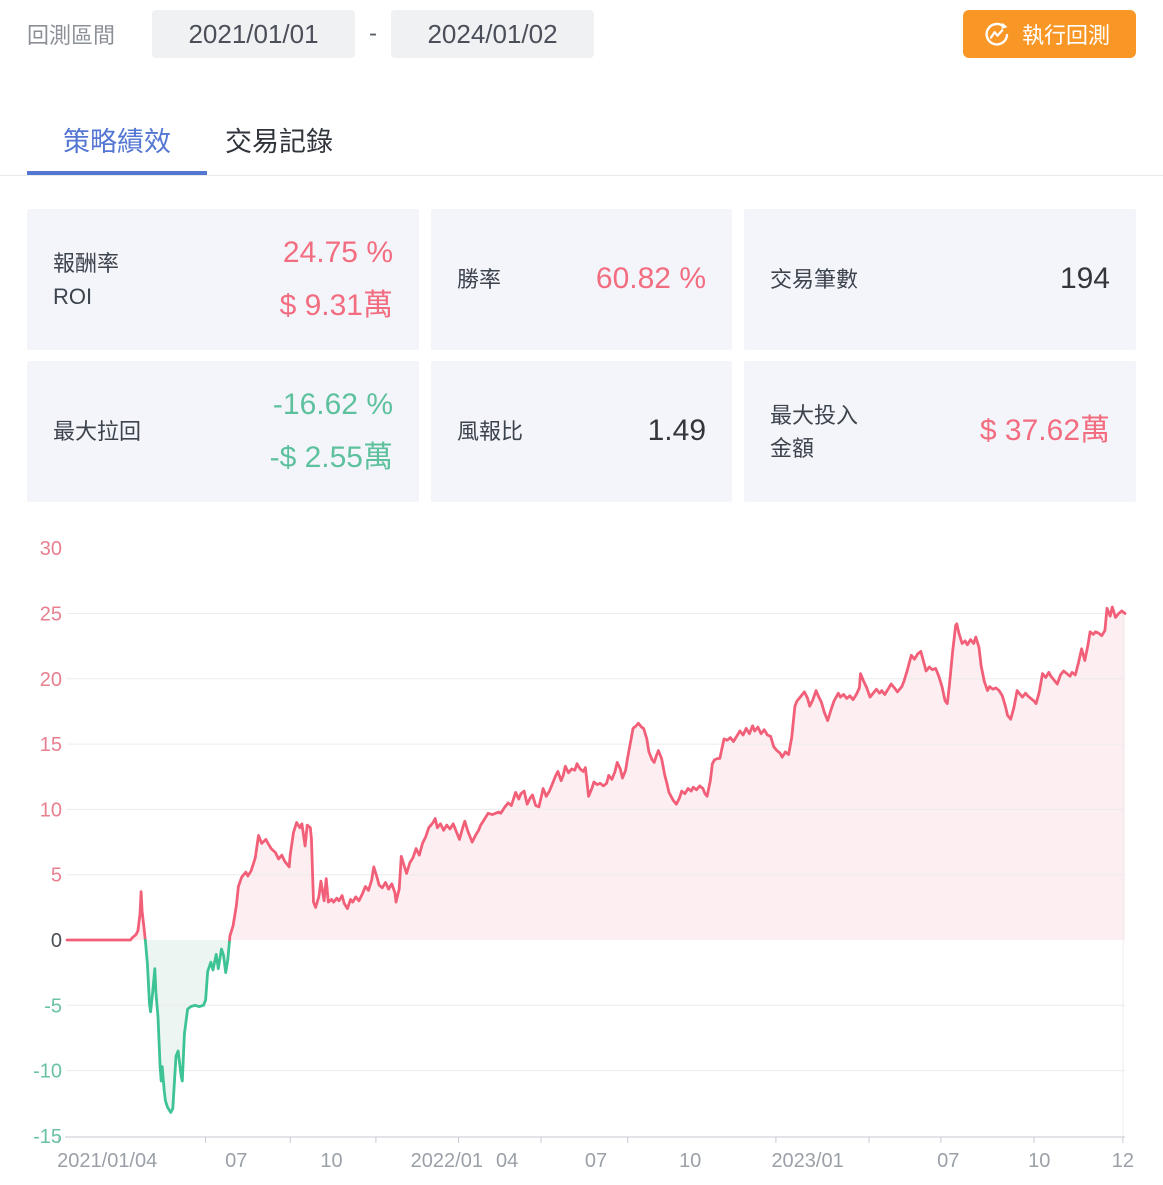 This screenshot has width=1163, height=1185. I want to click on stat-value: 60.82 %, so click(650, 279).